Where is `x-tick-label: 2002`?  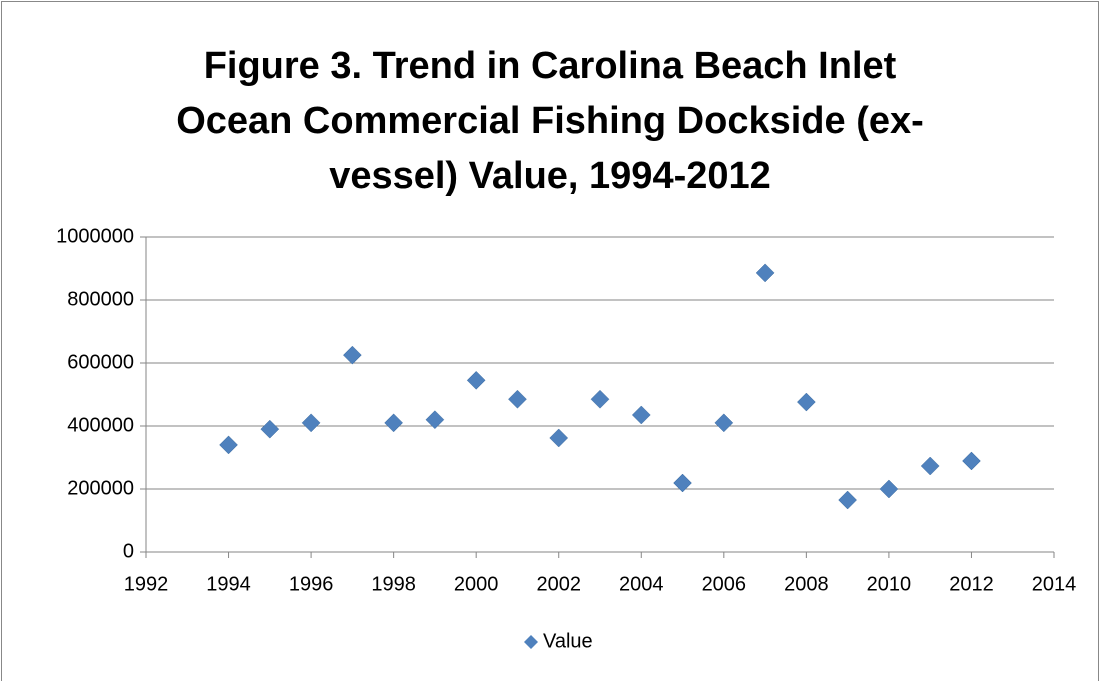 x-tick-label: 2002 is located at coordinates (558, 584).